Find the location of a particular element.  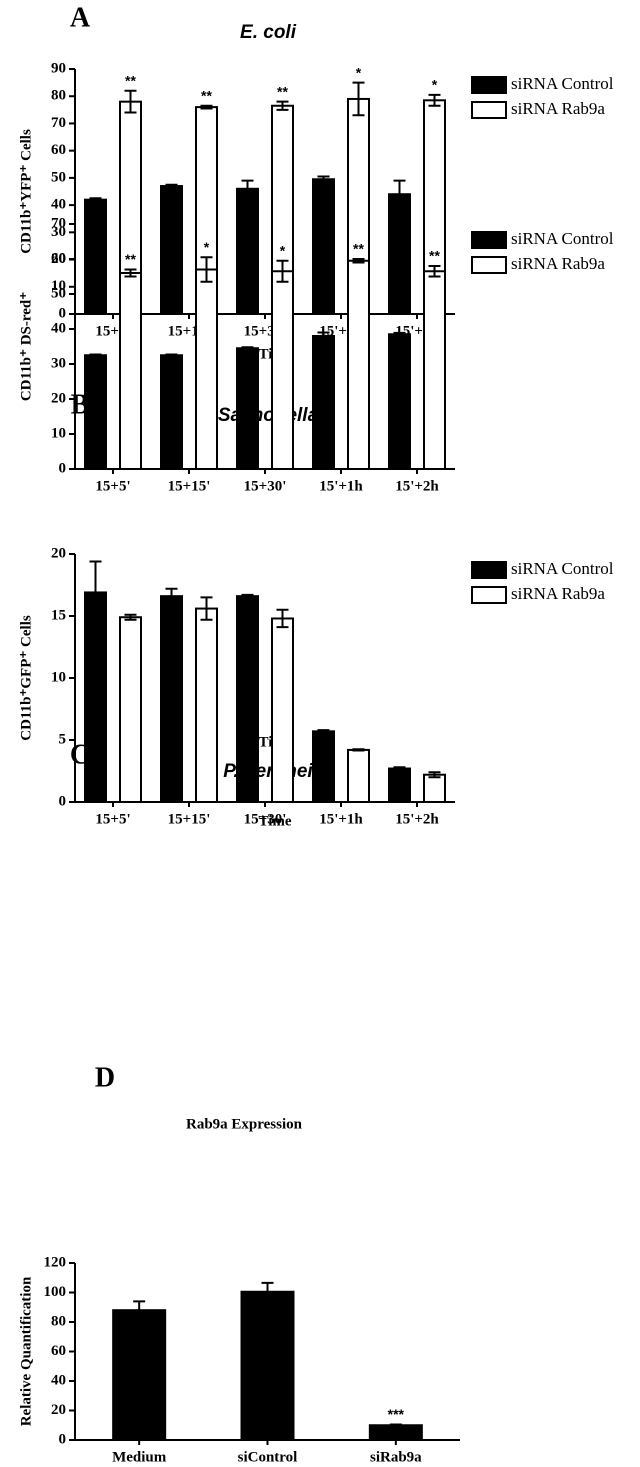

y-axis-label: CD11b⁺GFP⁺ Cells is located at coordinates (26, 678).